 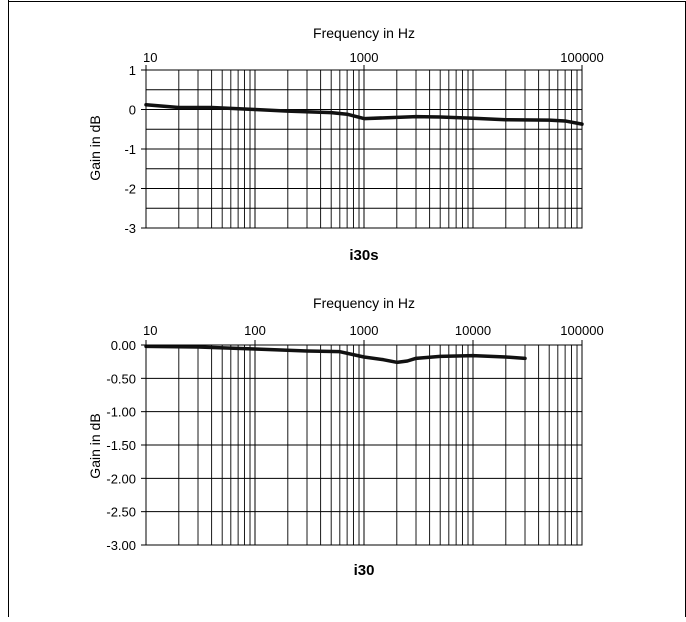 What do you see at coordinates (363, 255) in the screenshot?
I see `chart-i30s-title: i30s` at bounding box center [363, 255].